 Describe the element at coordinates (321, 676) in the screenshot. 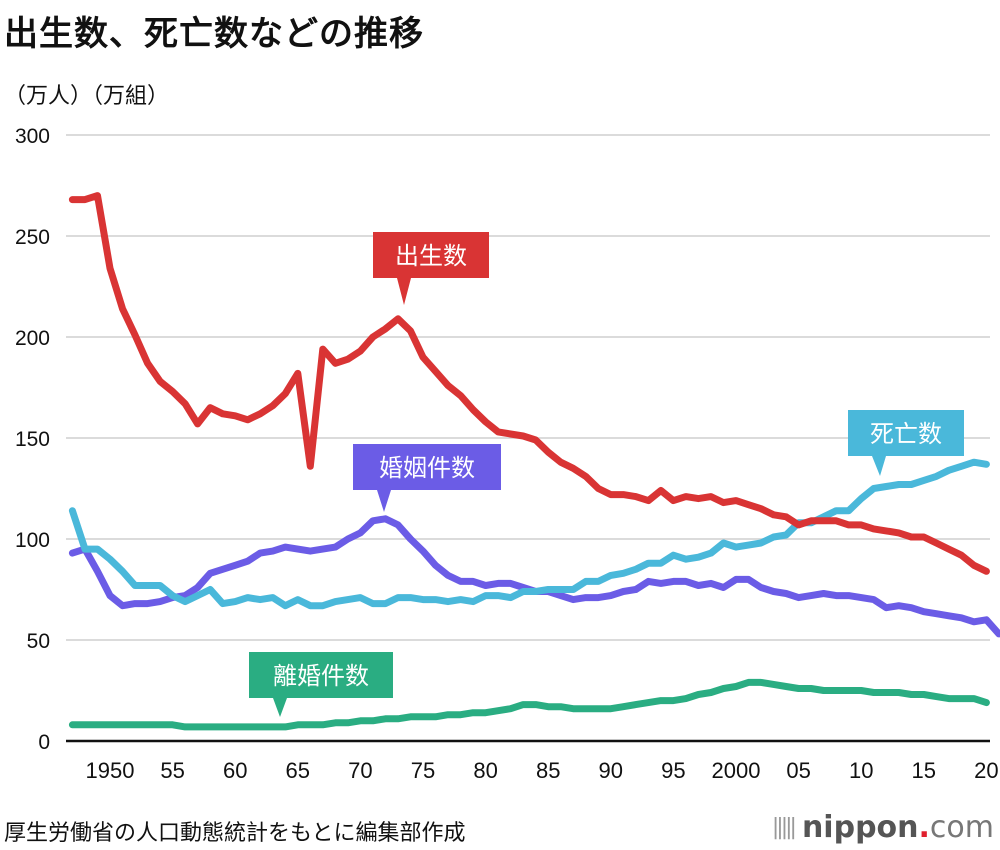

I see `callout-text: 離婚件数` at that location.